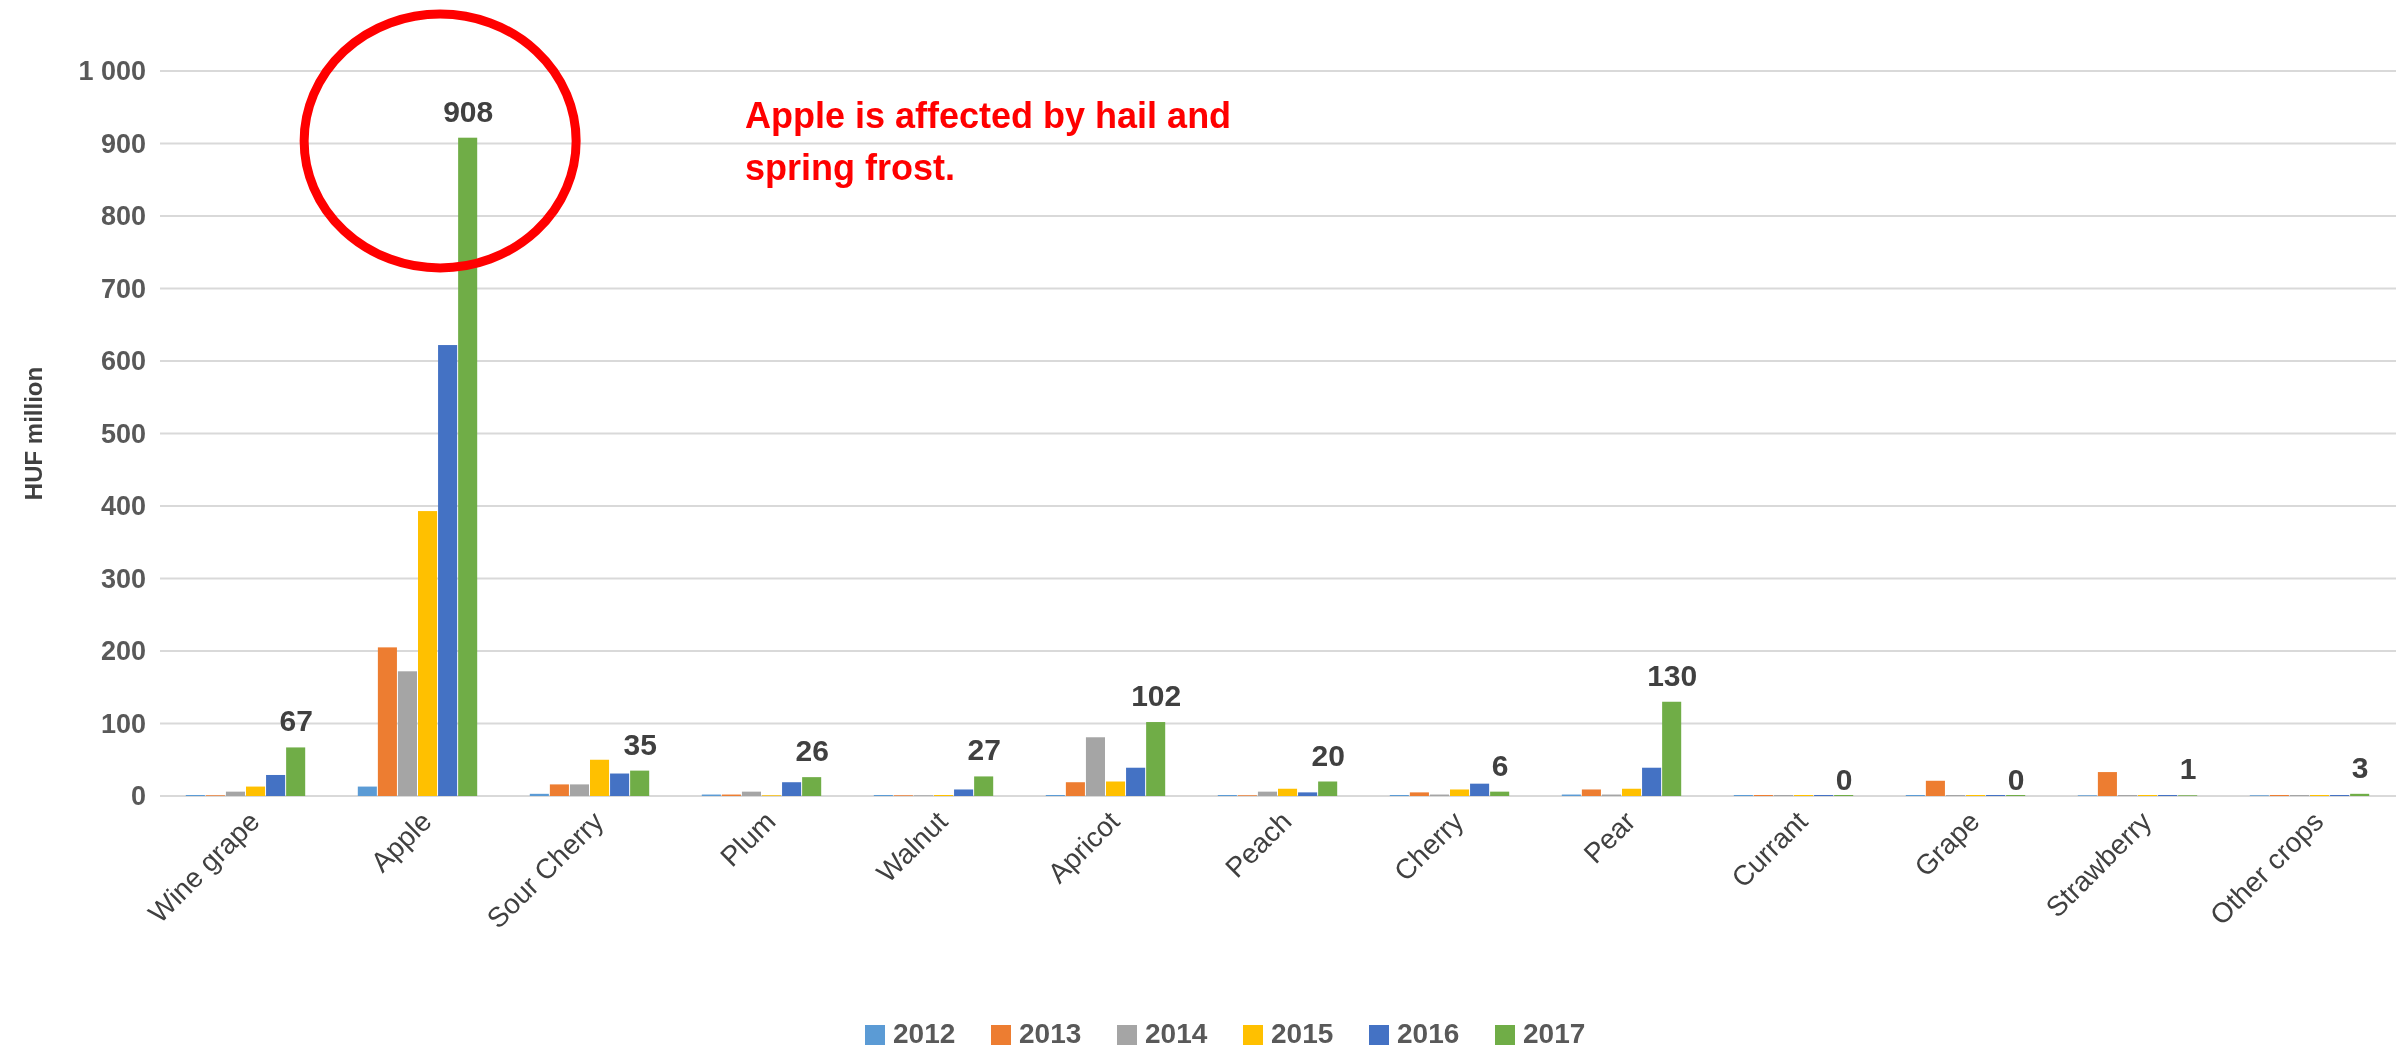  Describe the element at coordinates (2360, 767) in the screenshot. I see `data-label: 3` at that location.